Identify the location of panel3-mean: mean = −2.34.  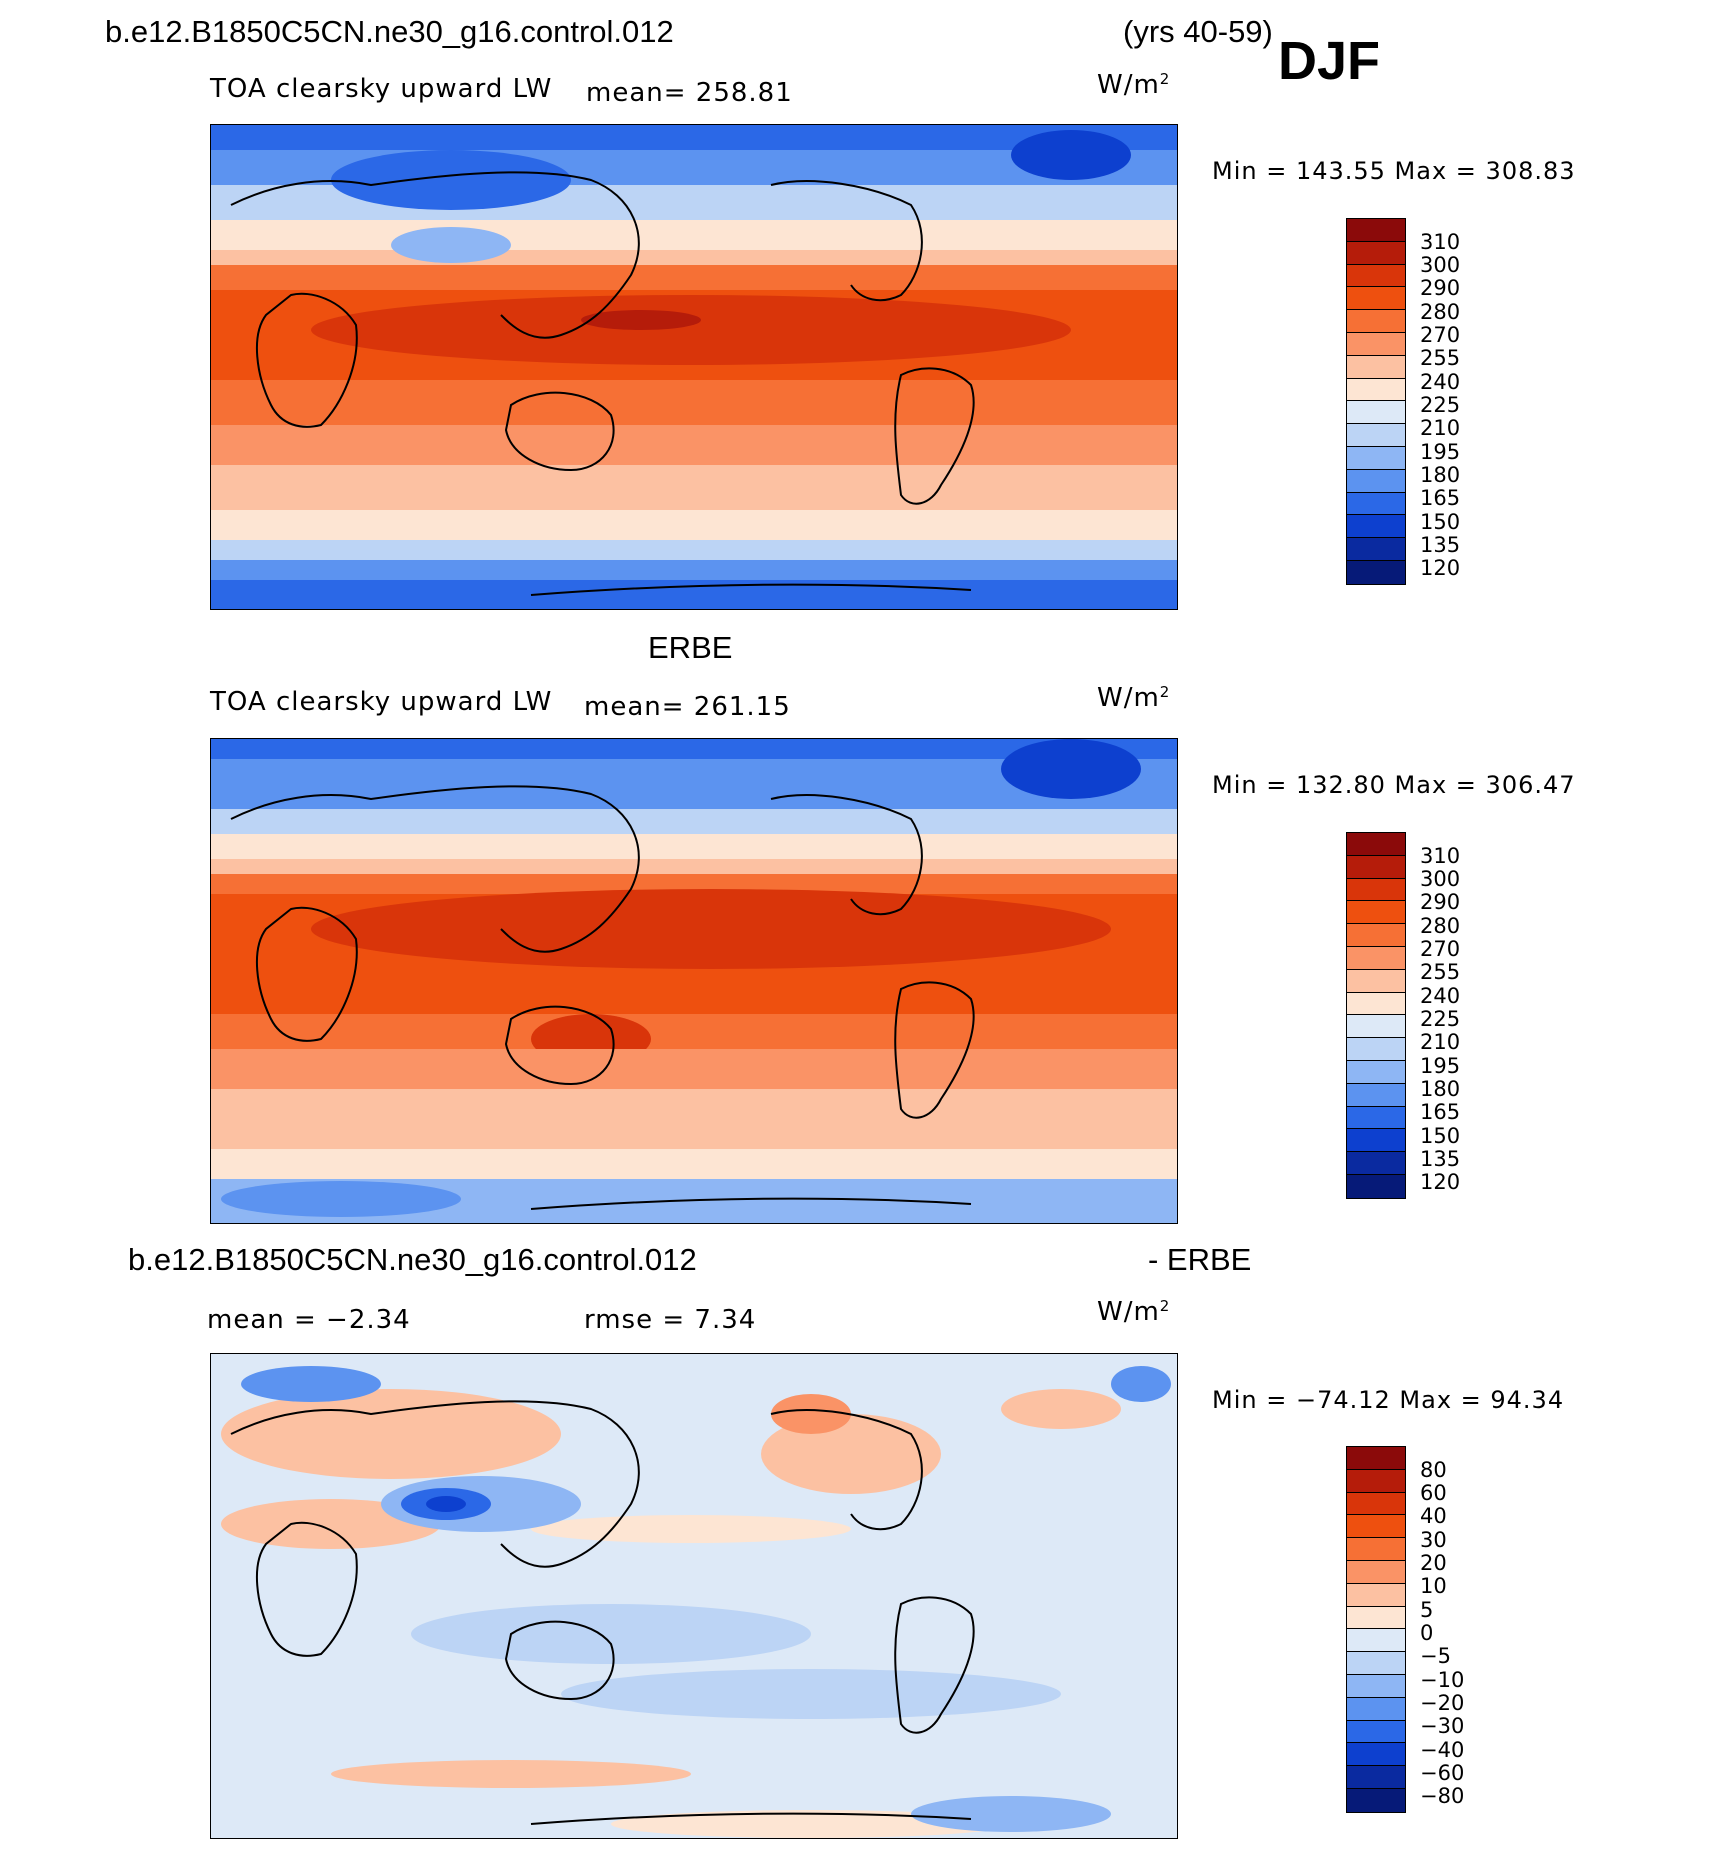
(309, 1320).